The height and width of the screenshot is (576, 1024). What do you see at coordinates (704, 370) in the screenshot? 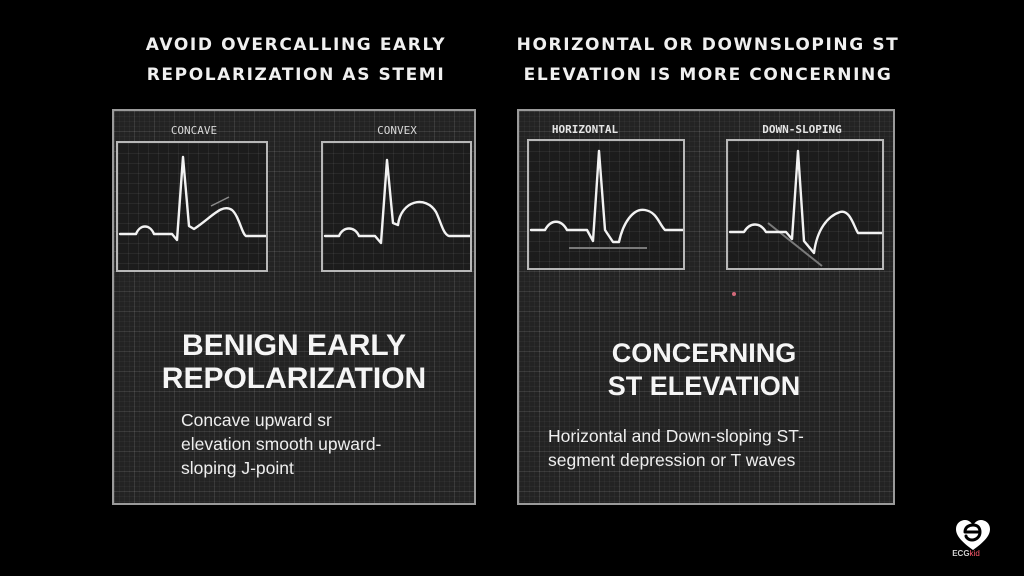
I see `concerning-st-elevation-title: CONCERNING ST ELEVATION` at bounding box center [704, 370].